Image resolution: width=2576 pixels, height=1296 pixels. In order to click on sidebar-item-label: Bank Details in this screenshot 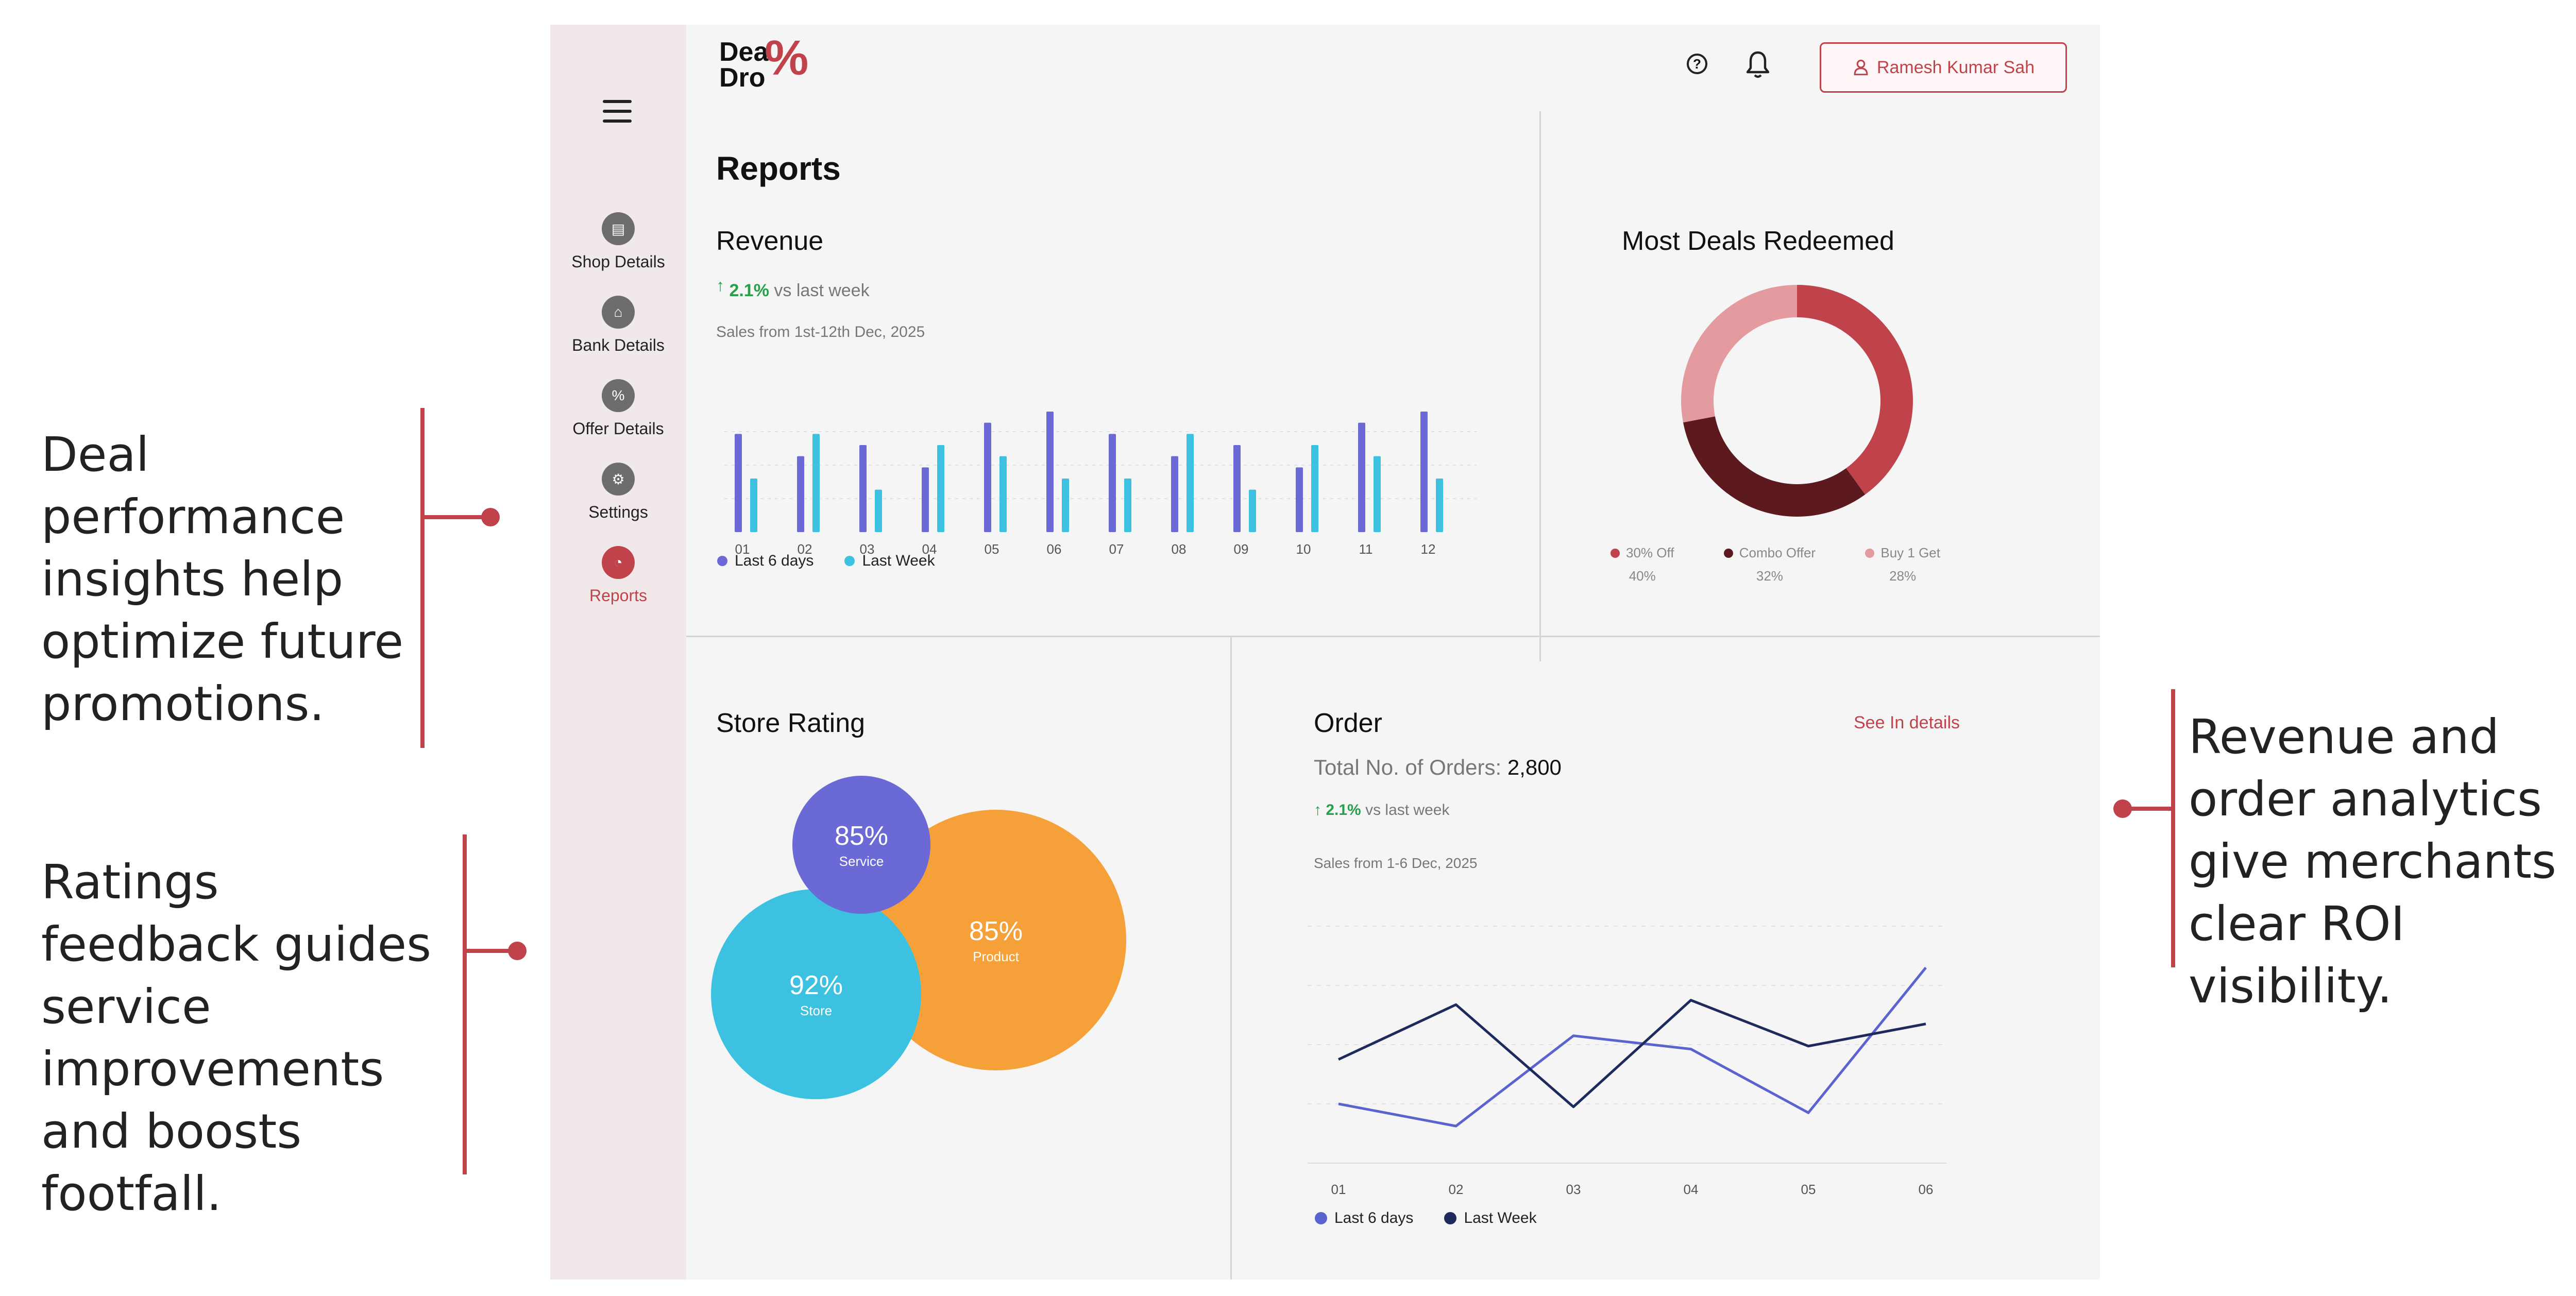, I will do `click(619, 345)`.